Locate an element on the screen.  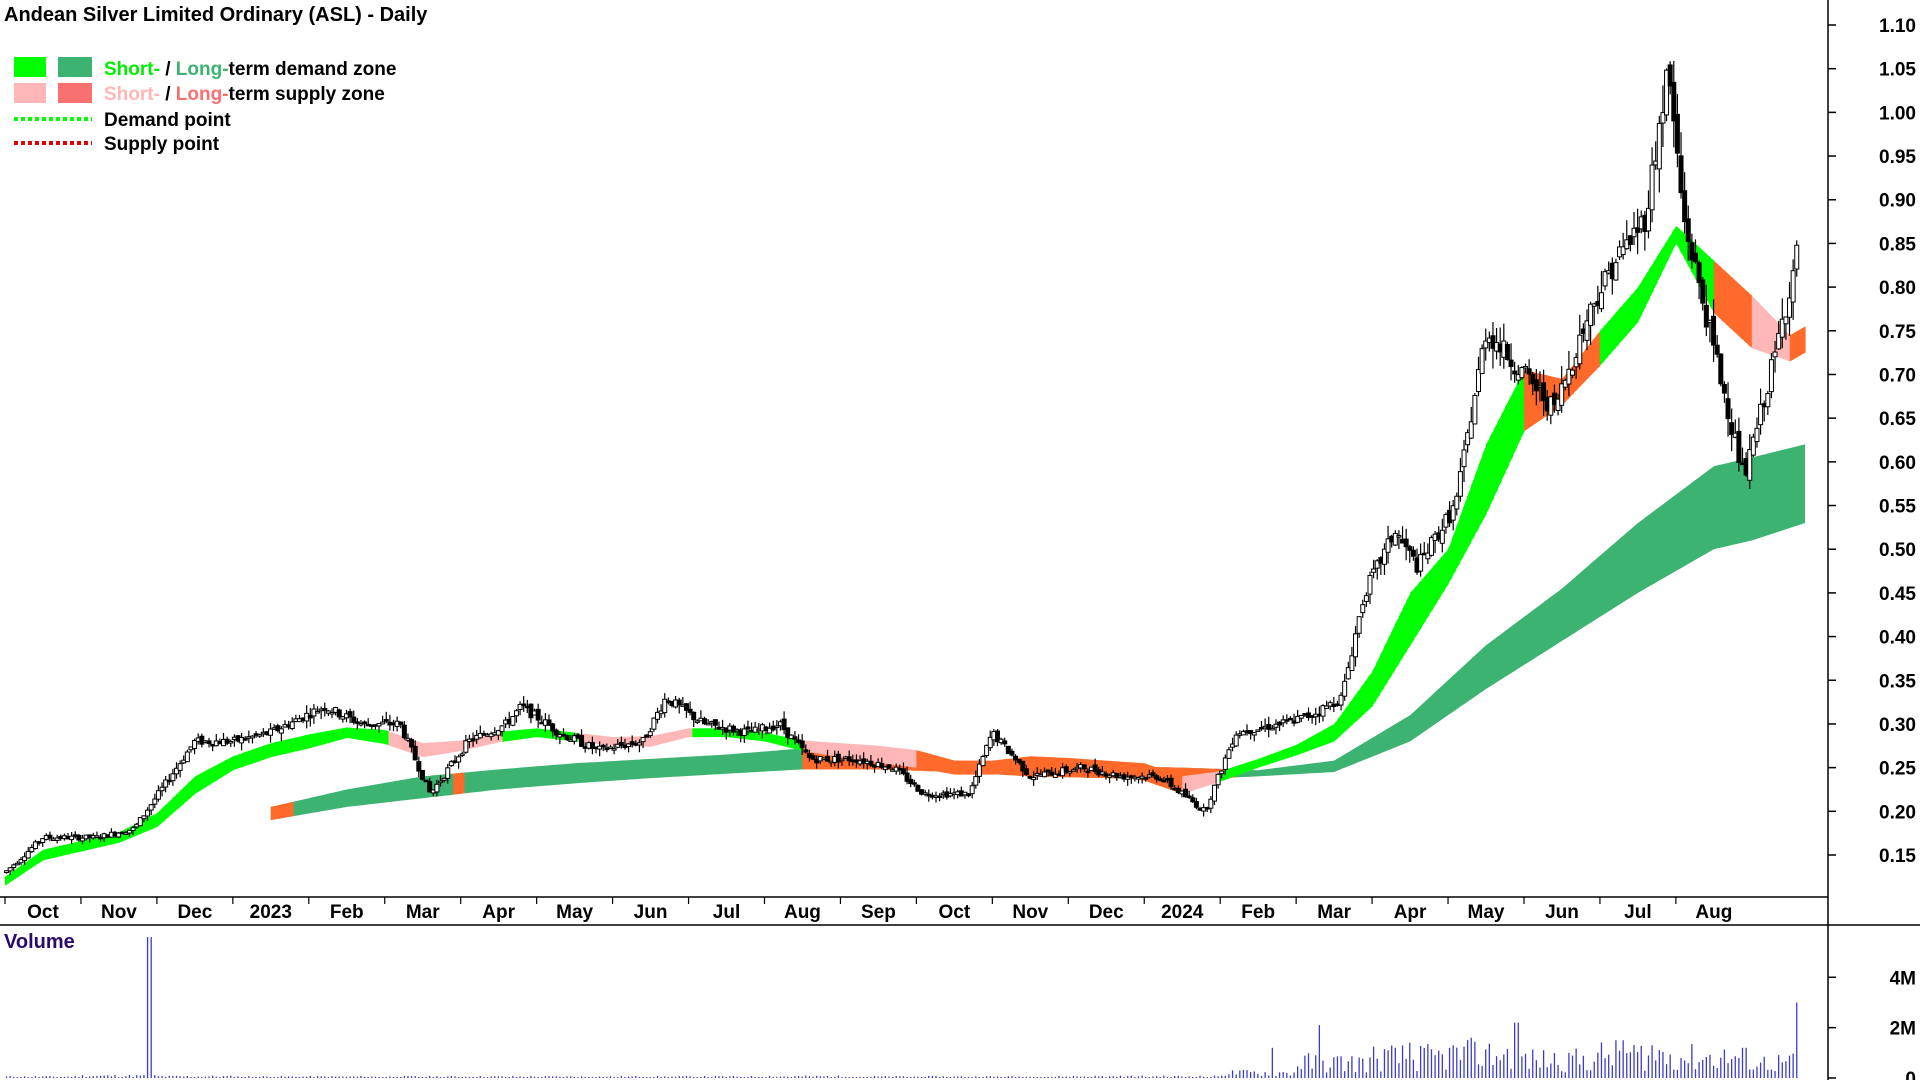
volume-tick-label: 2M is located at coordinates (1903, 1029).